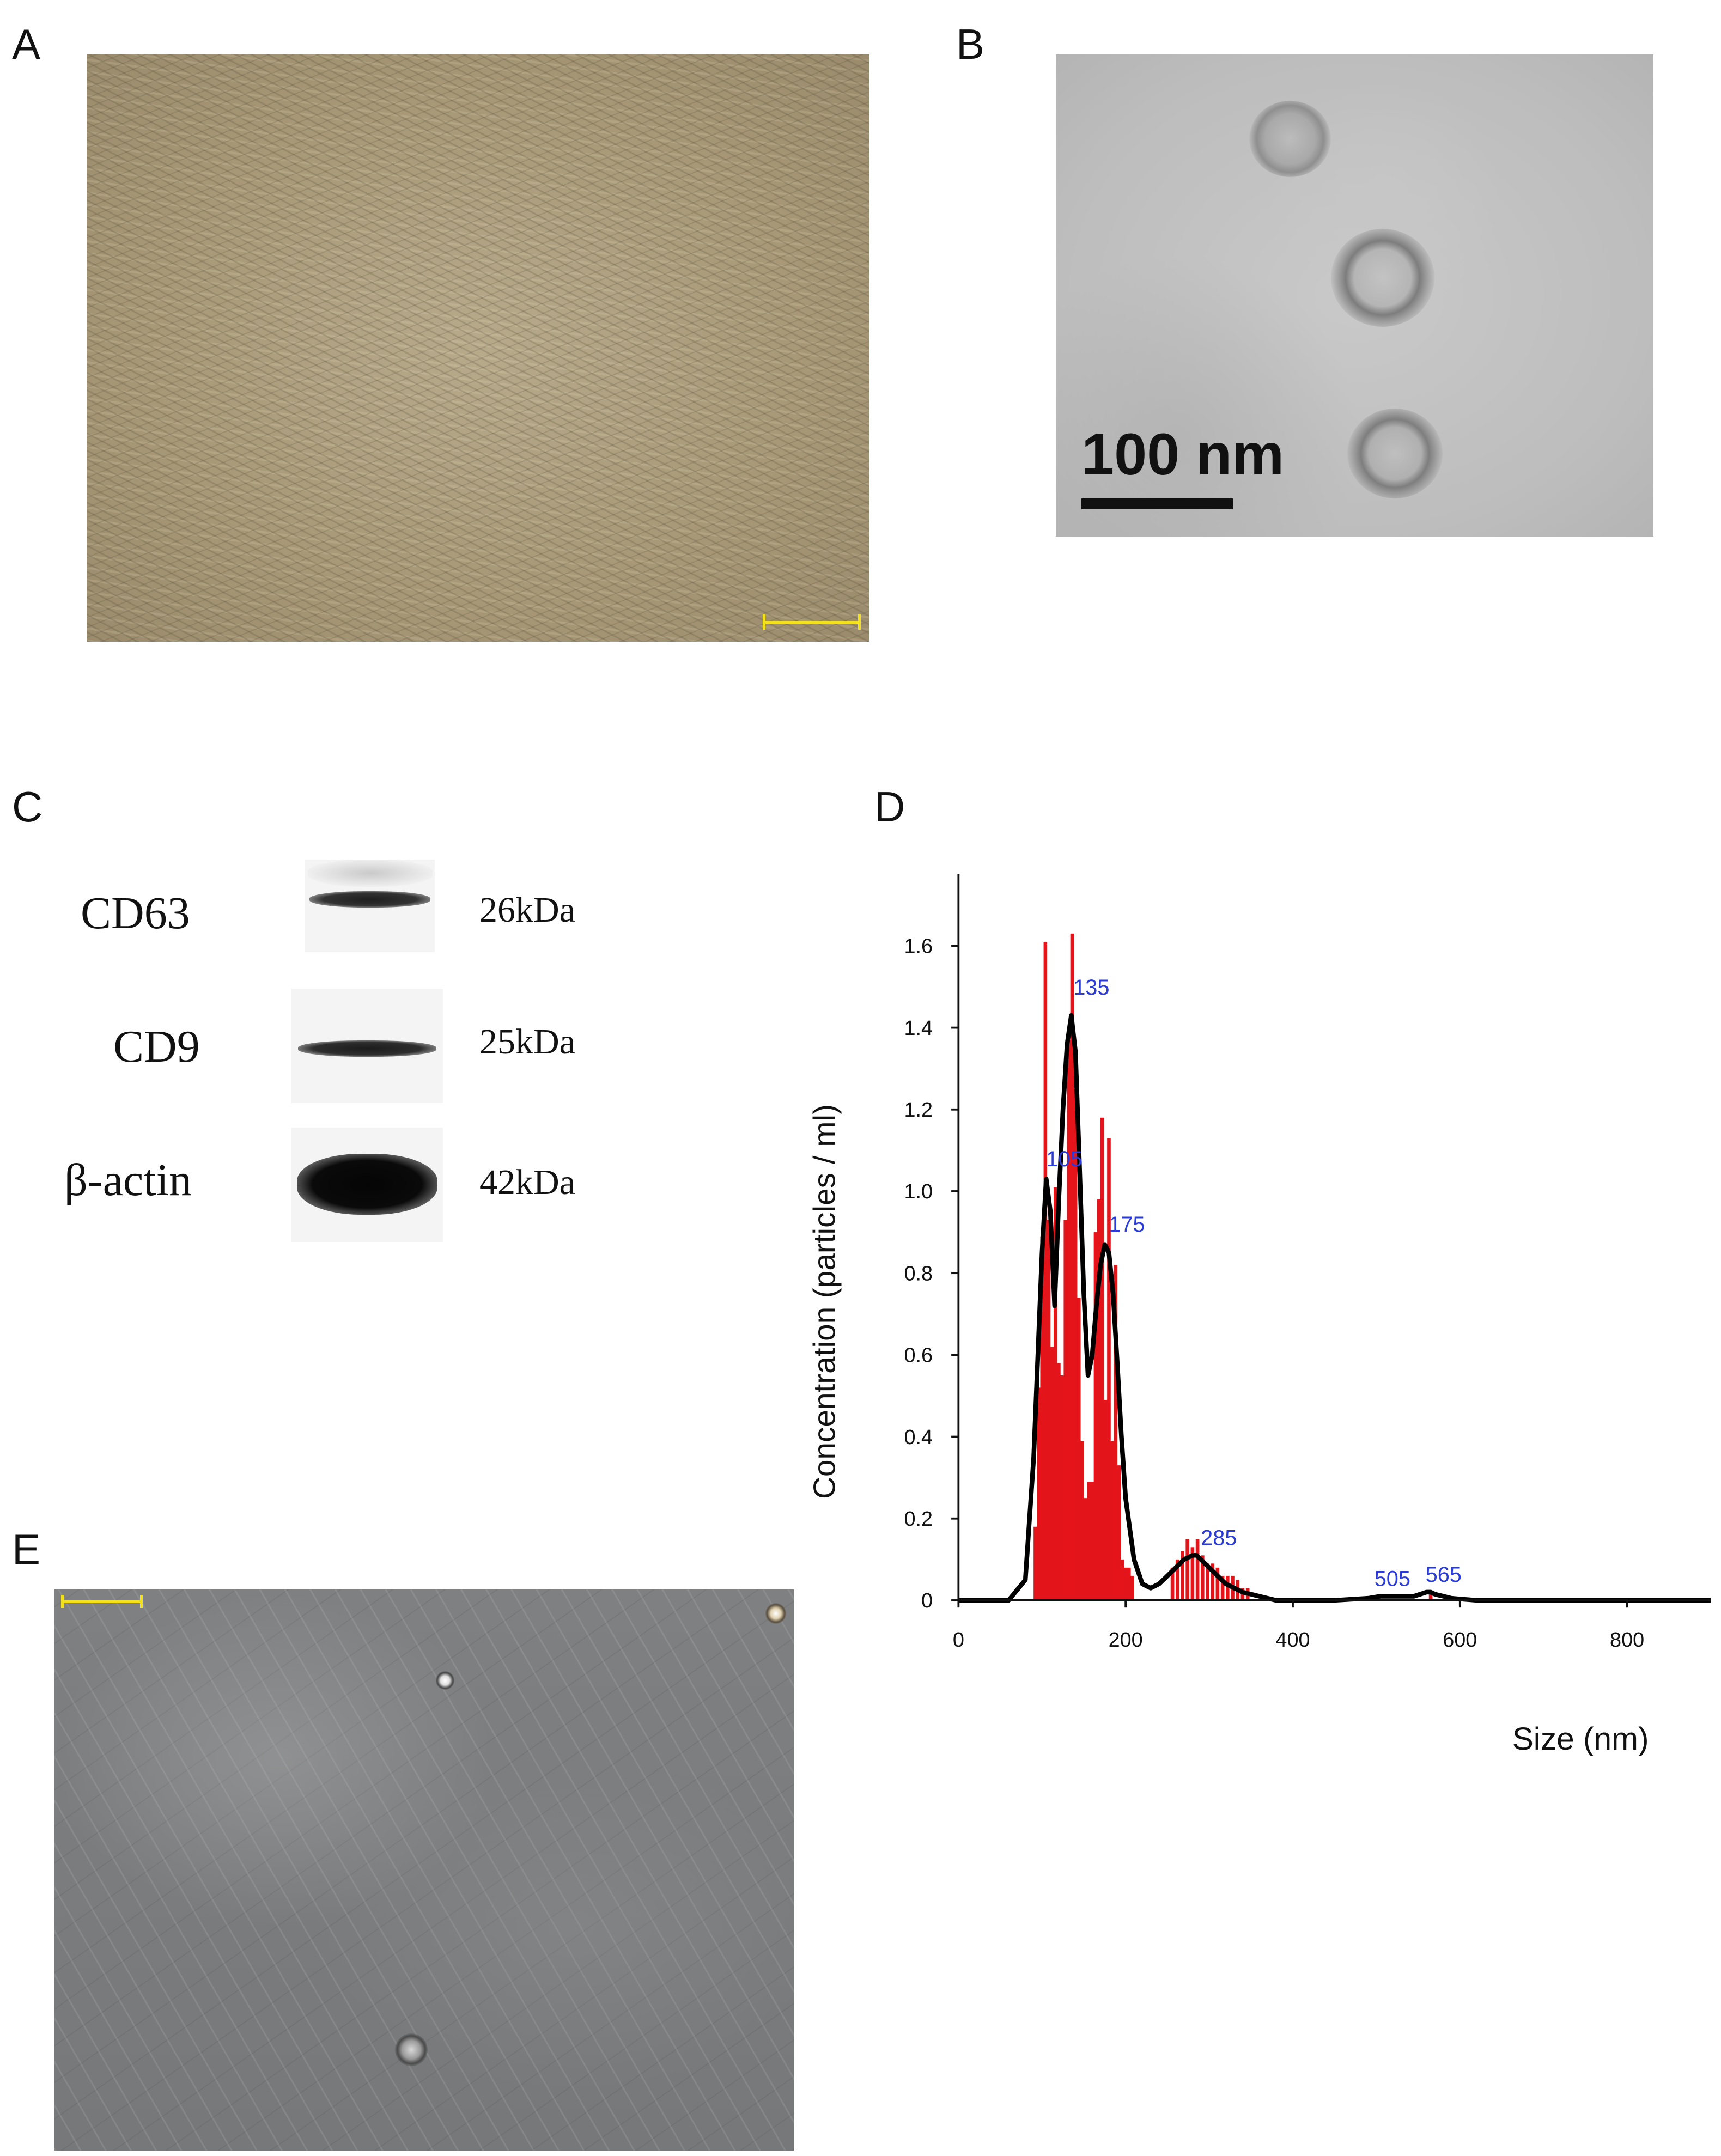 Image resolution: width=1721 pixels, height=2156 pixels. Describe the element at coordinates (825, 1301) in the screenshot. I see `y-axis-title: Concentration (particles / ml)` at that location.